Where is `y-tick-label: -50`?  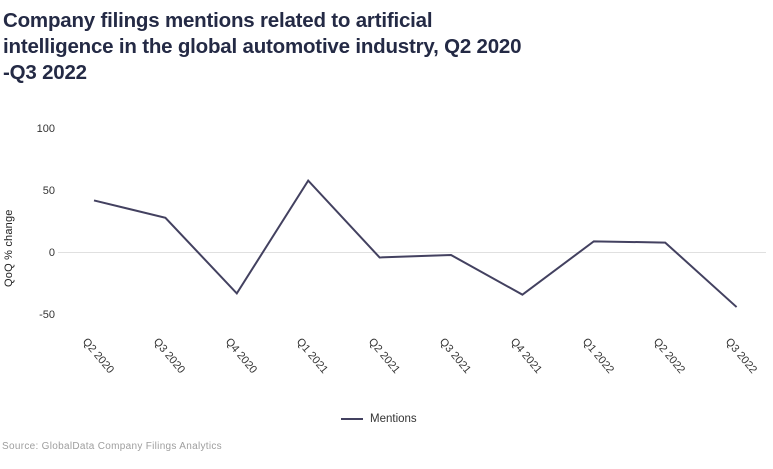 y-tick-label: -50 is located at coordinates (47, 314).